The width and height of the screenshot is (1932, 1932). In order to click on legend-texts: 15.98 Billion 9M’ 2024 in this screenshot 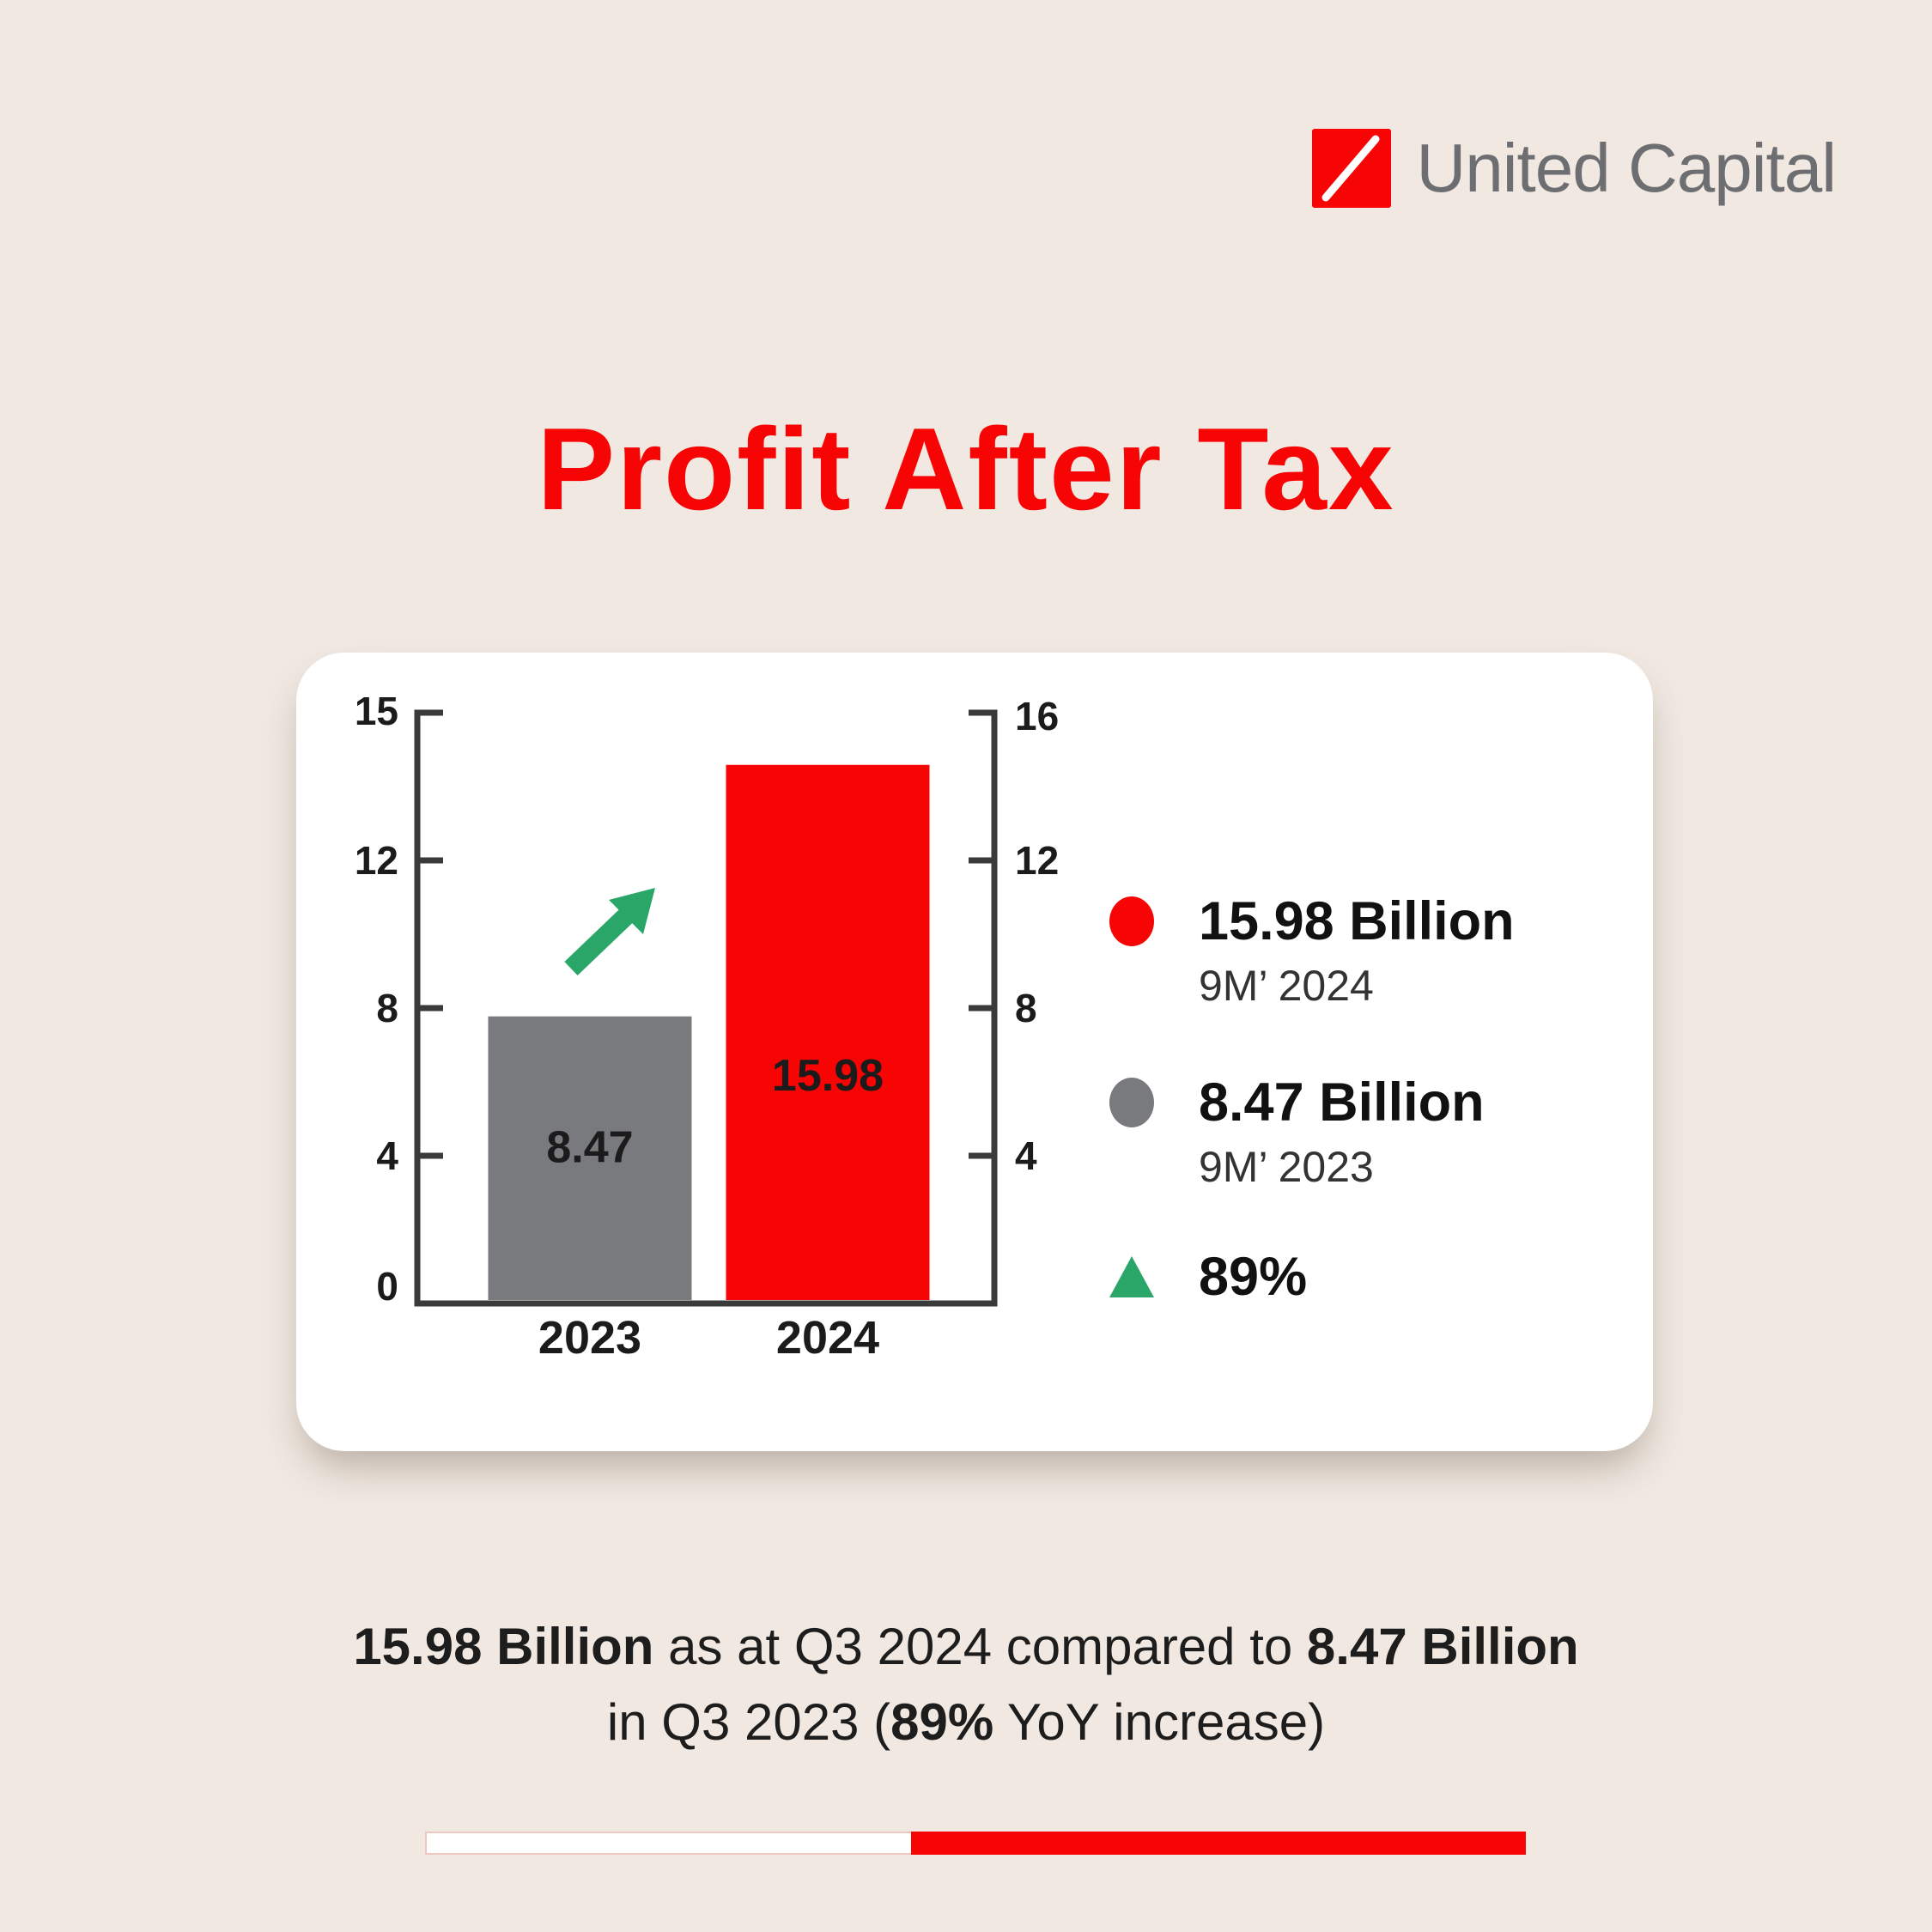, I will do `click(1357, 948)`.